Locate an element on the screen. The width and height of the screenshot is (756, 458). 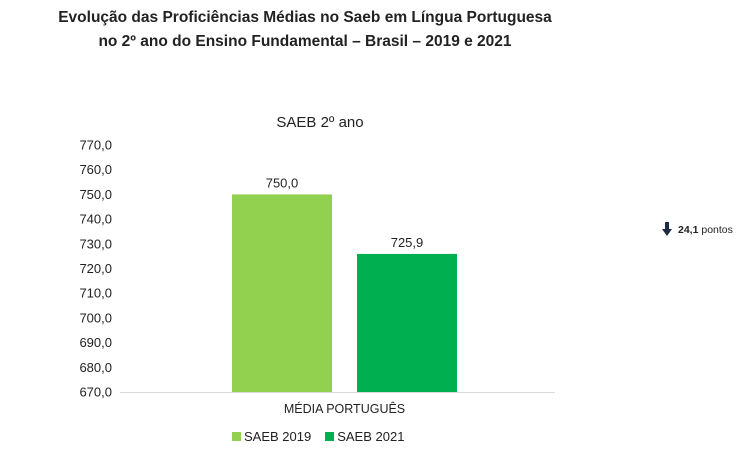
legend-item-2019: SAEB 2019 is located at coordinates (271, 436).